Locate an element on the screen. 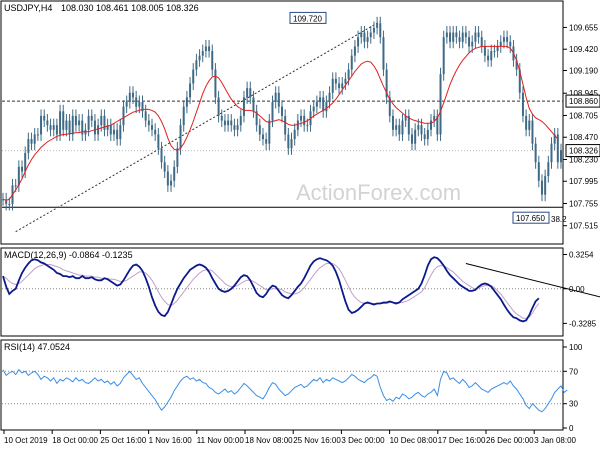 The width and height of the screenshot is (600, 450). level-tag-box is located at coordinates (582, 101).